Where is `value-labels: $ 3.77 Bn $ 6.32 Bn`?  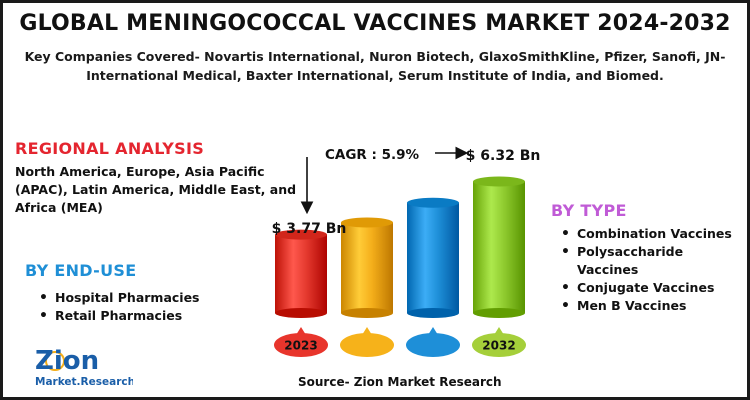 value-labels: $ 3.77 Bn $ 6.32 Bn is located at coordinates (406, 192).